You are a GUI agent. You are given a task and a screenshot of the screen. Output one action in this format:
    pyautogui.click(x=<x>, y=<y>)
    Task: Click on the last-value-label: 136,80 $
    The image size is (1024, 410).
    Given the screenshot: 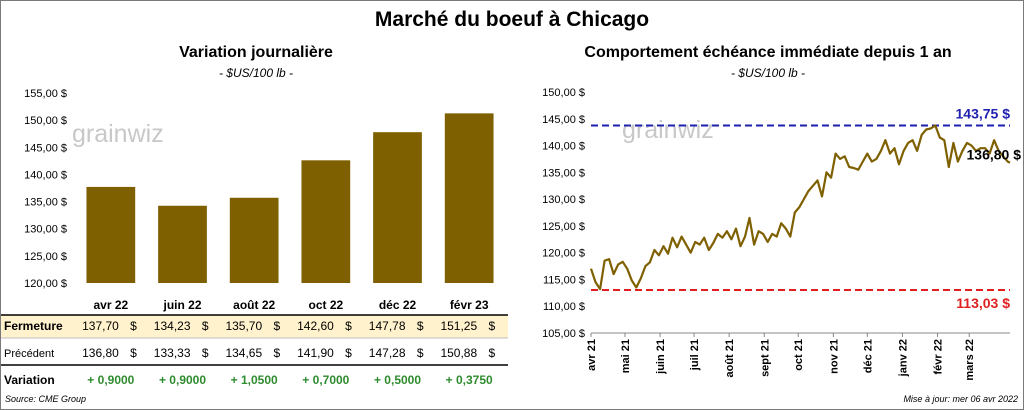 What is the action you would take?
    pyautogui.click(x=994, y=155)
    